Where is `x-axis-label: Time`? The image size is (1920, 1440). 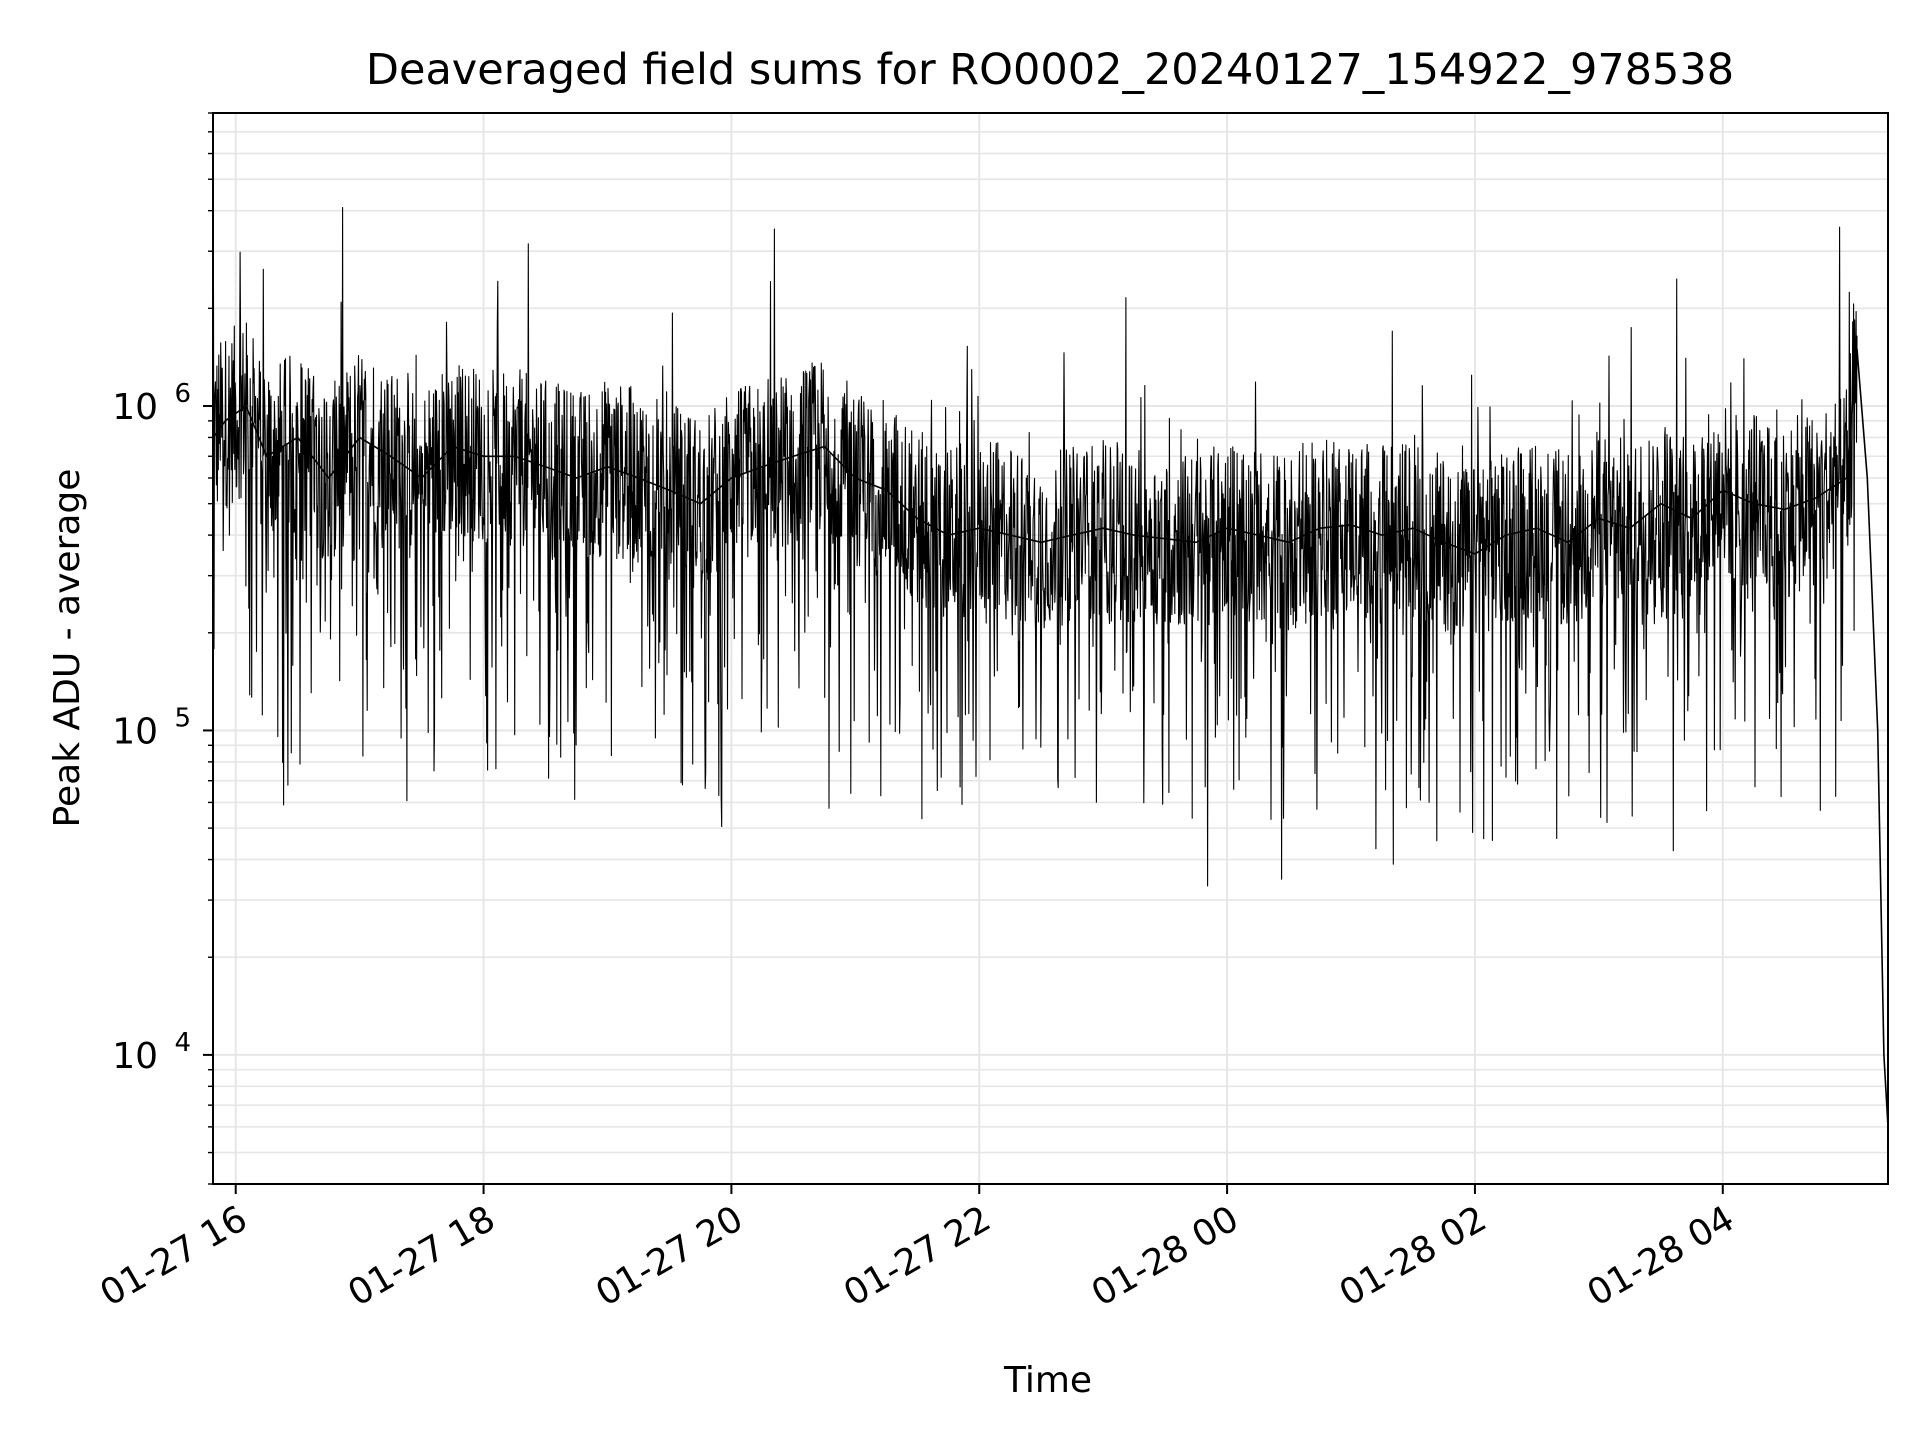
x-axis-label: Time is located at coordinates (1047, 1380).